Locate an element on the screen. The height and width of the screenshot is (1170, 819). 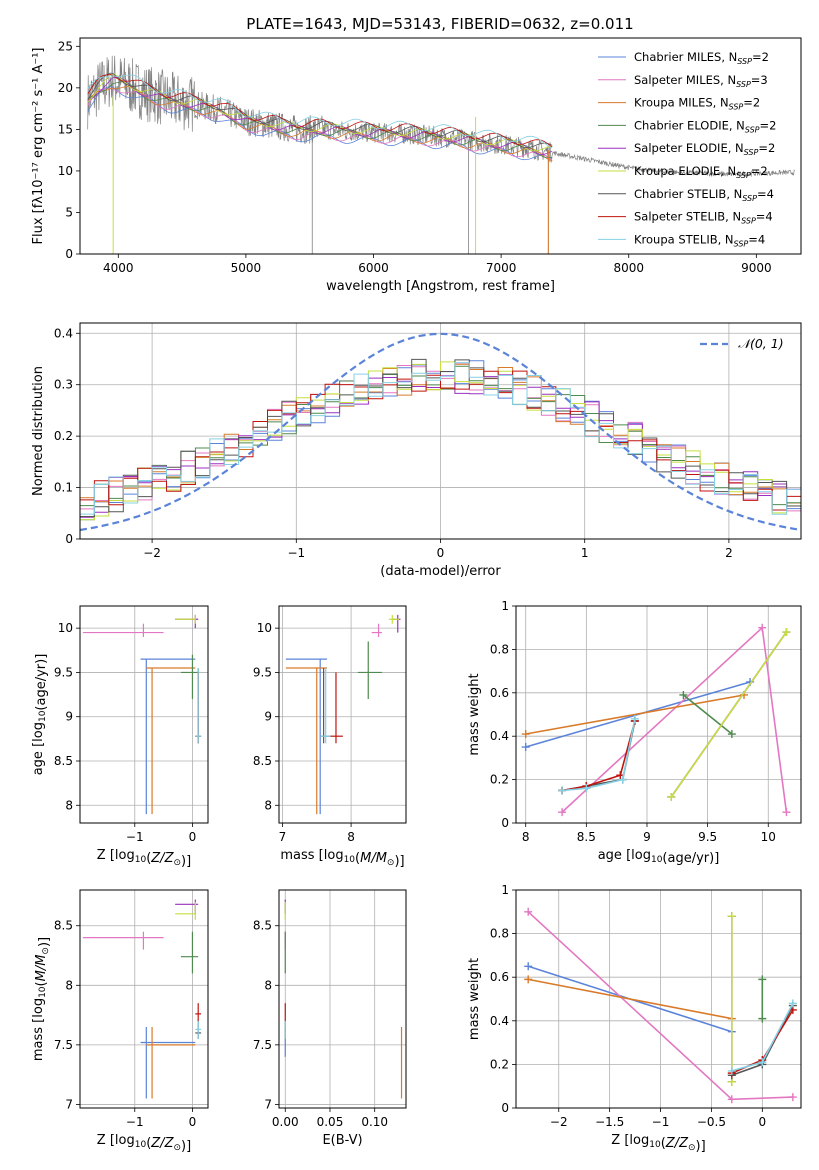
x-tick-label: 0.10 is located at coordinates (374, 1122).